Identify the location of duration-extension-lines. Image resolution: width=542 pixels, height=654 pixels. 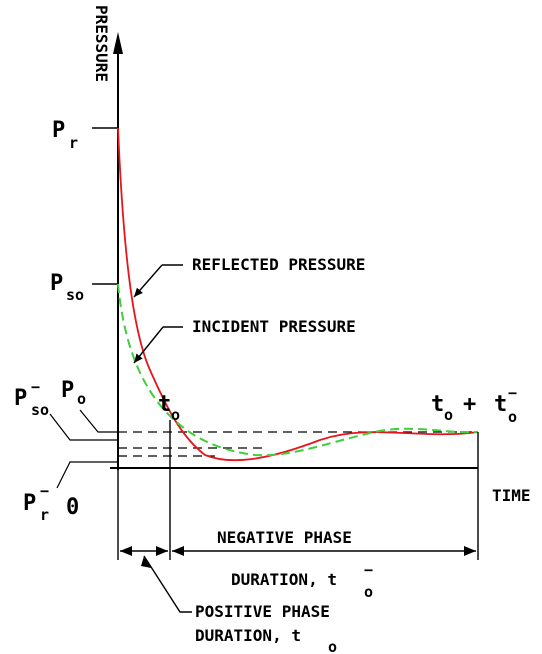
(298, 490).